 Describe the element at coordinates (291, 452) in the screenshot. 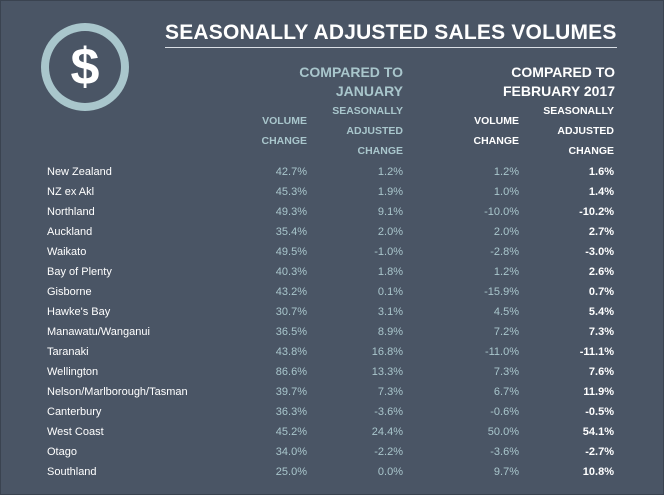

I see `cell-volume-change-jan: 34.0%` at that location.